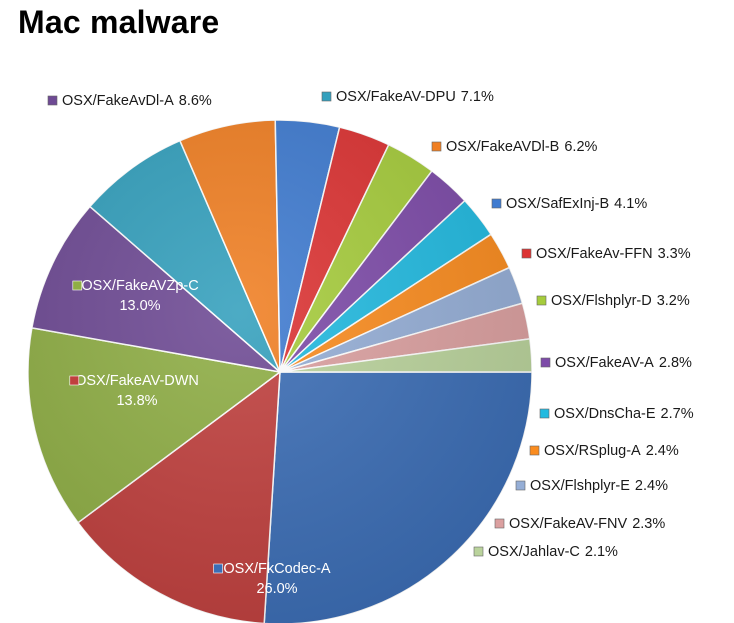 This screenshot has height=623, width=734. I want to click on legend-key-osx-flshplyr-d, so click(541, 300).